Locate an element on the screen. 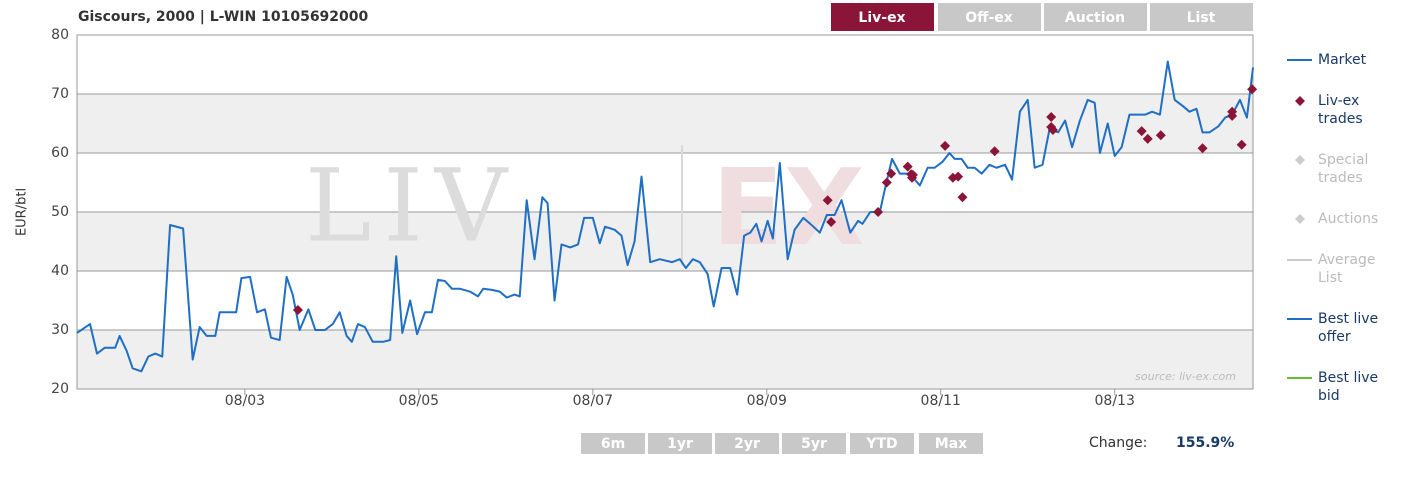 This screenshot has width=1412, height=485. tab-label: Off-ex is located at coordinates (989, 18).